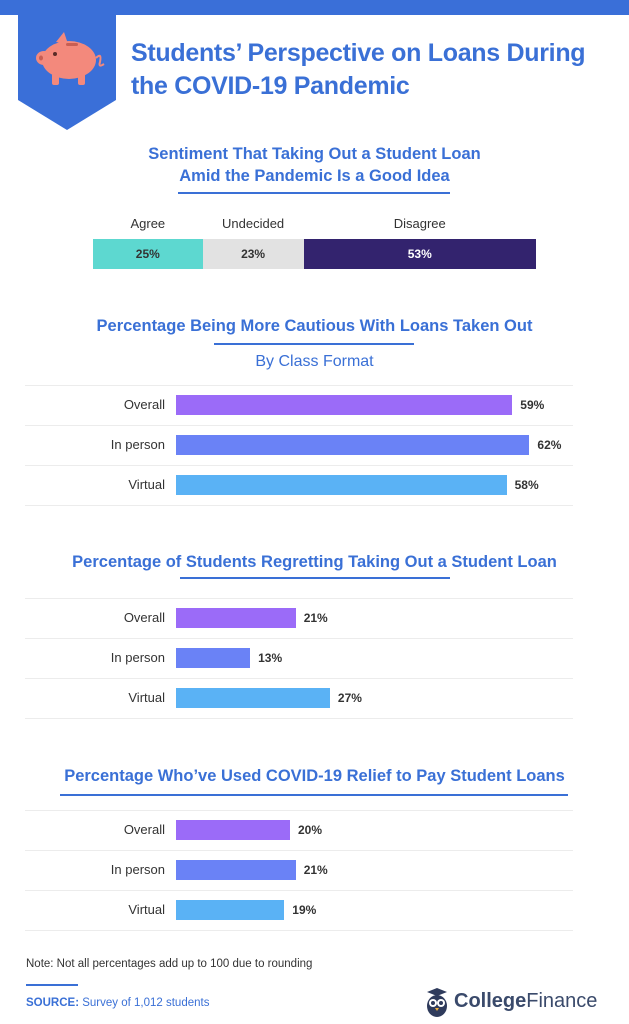 The height and width of the screenshot is (1024, 629). Describe the element at coordinates (148, 223) in the screenshot. I see `sentiment-label-agree: Agree` at that location.